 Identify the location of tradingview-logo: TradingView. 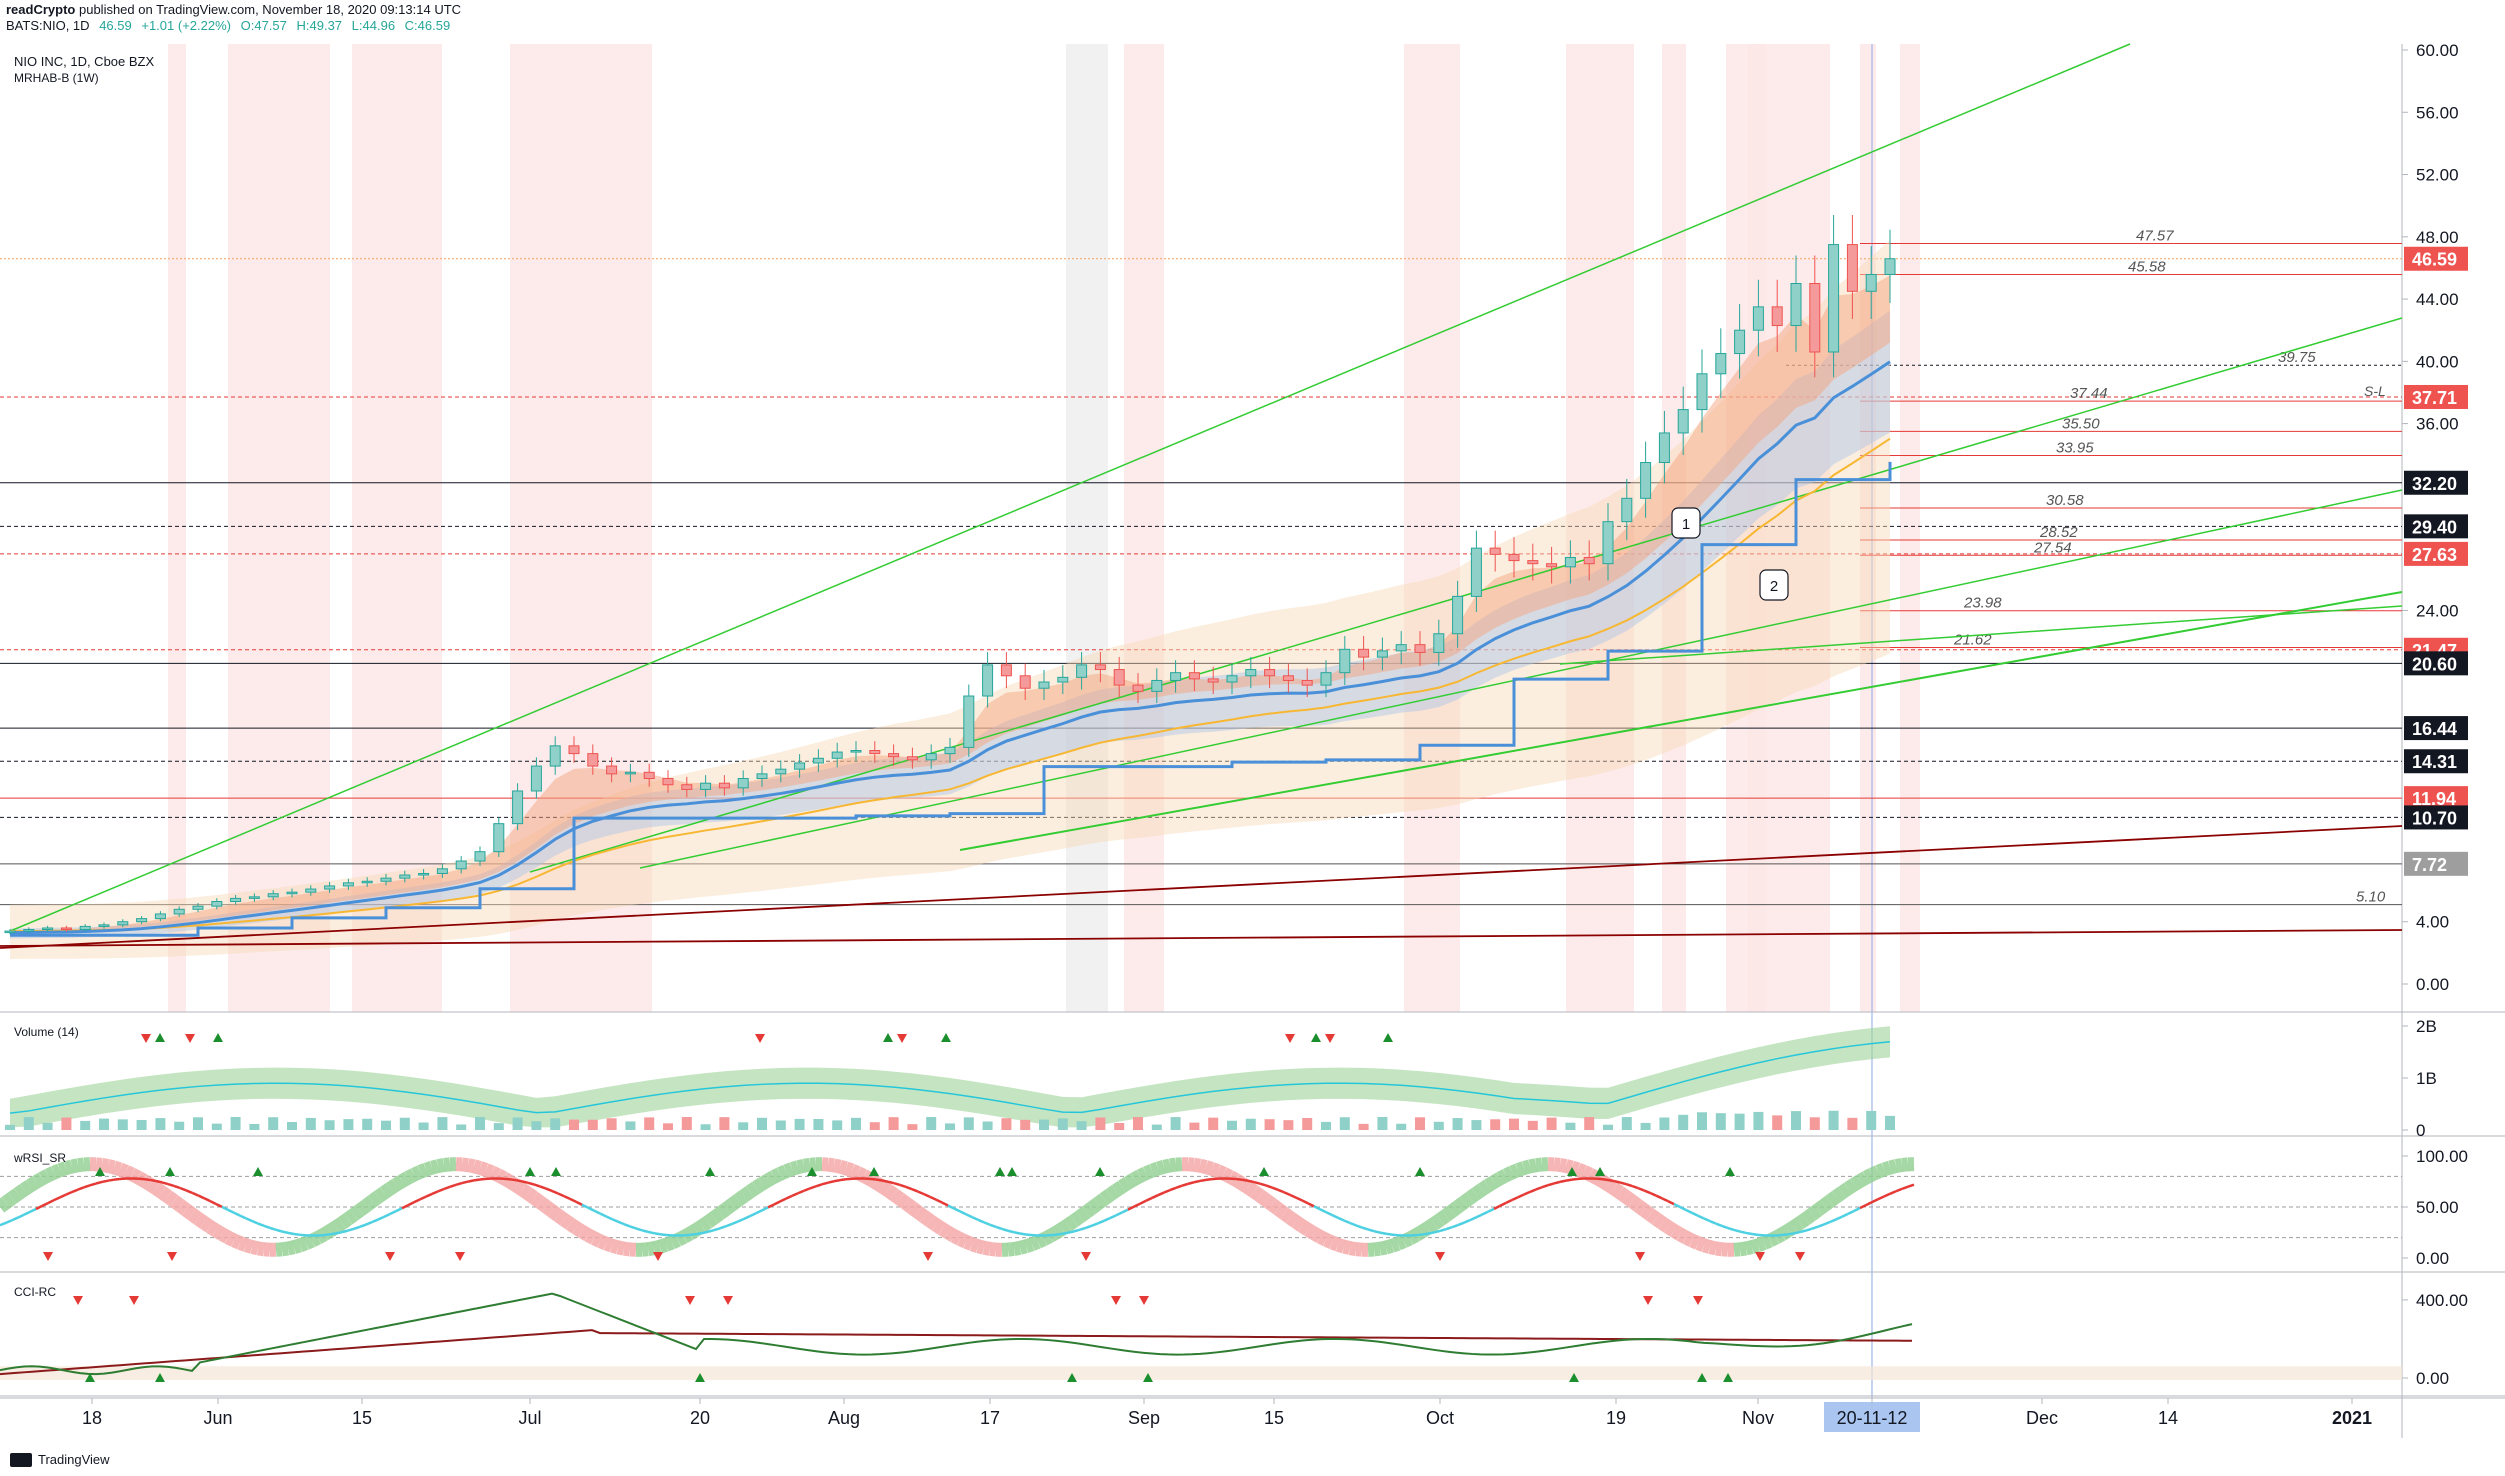
(60, 1459).